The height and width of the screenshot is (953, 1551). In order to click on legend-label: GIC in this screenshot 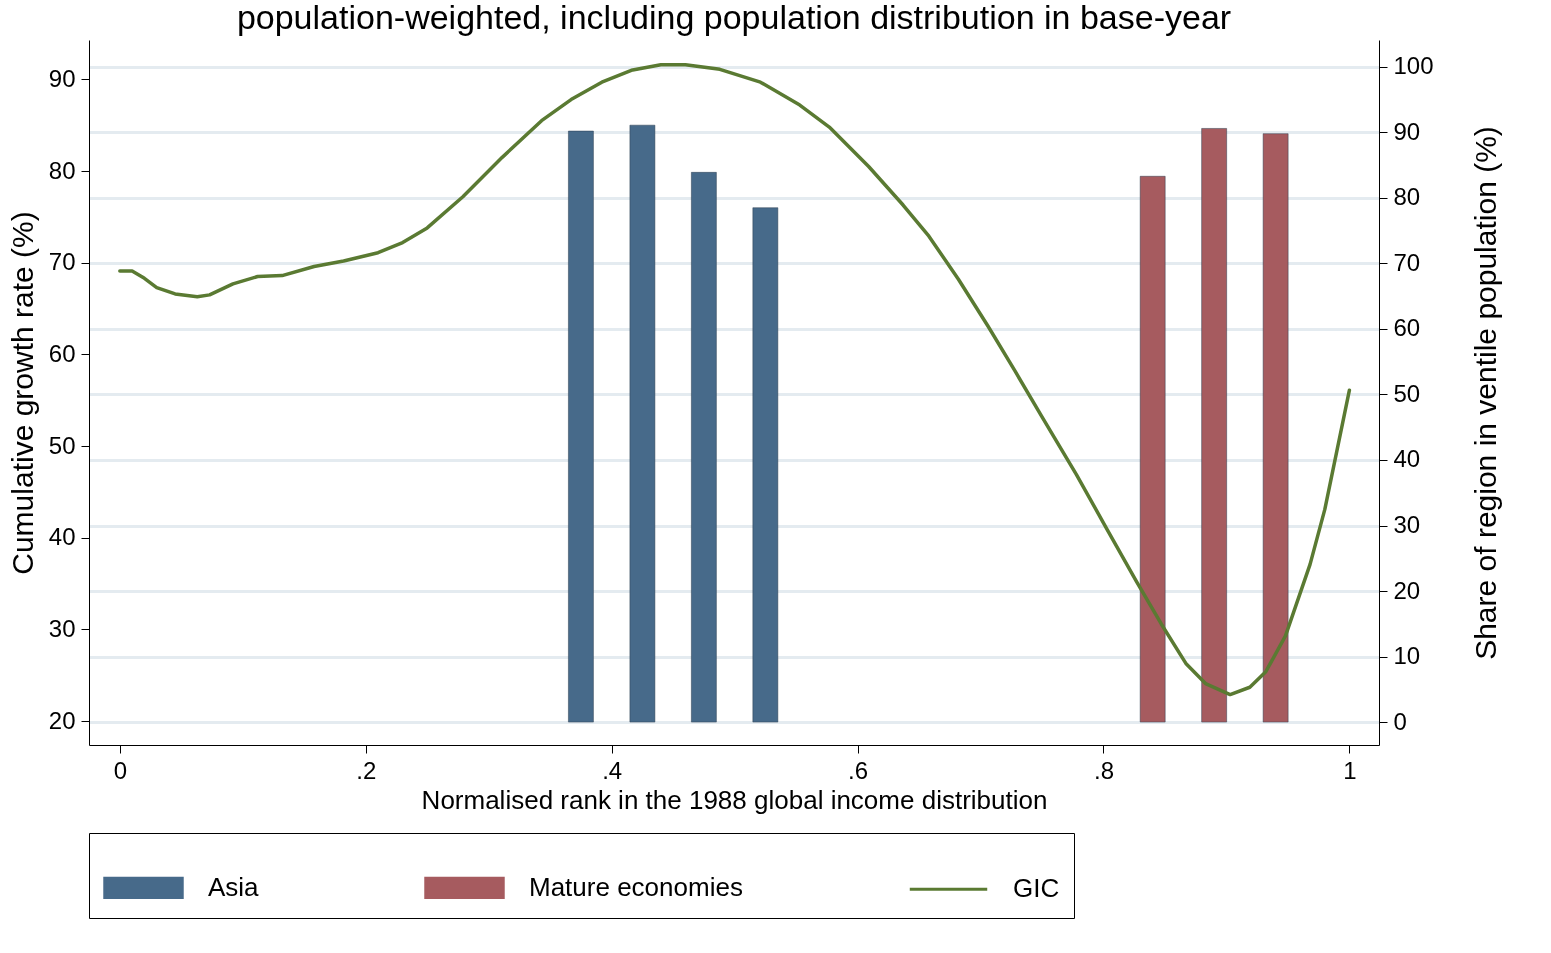, I will do `click(1036, 888)`.